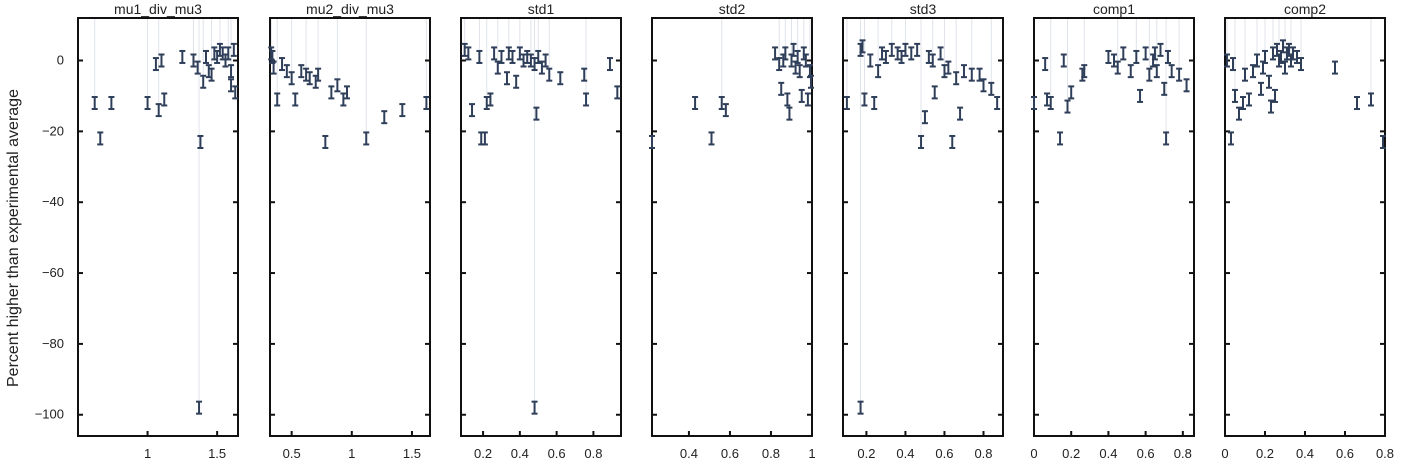 The image size is (1420, 472). I want to click on subplot-mu1_div_mu3: mu1_div_mu3 0 −20 −40 −60 −80 −100 1 1.5, so click(137, 231).